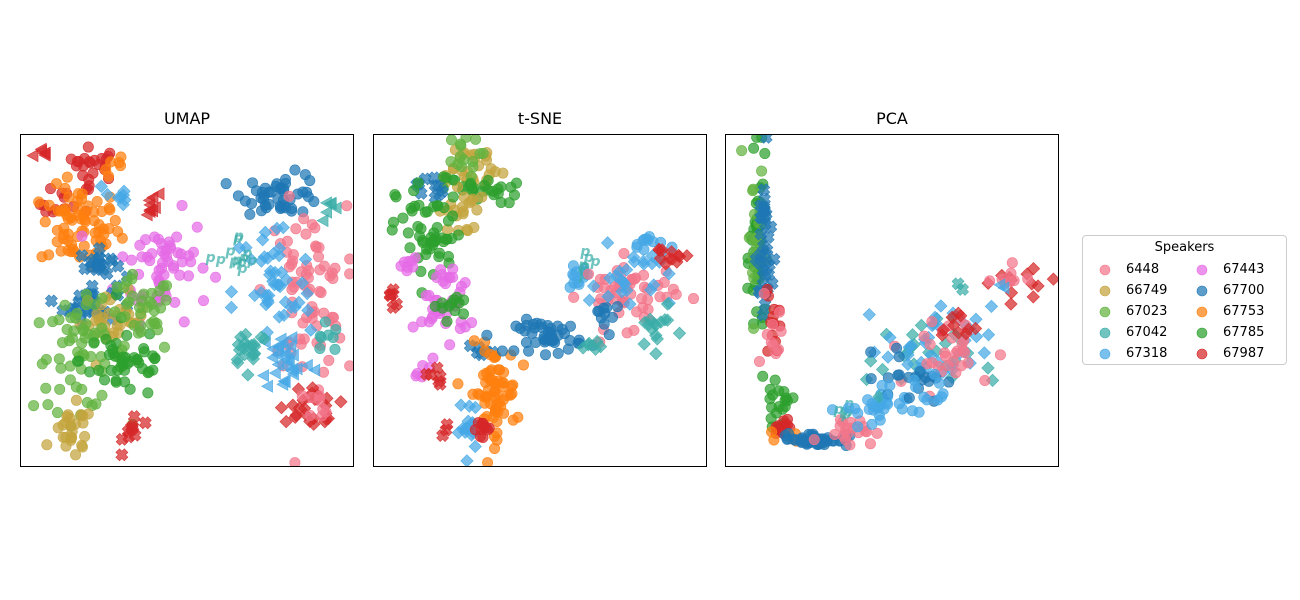 The height and width of the screenshot is (600, 1300). I want to click on legend-label: 67318, so click(1147, 353).